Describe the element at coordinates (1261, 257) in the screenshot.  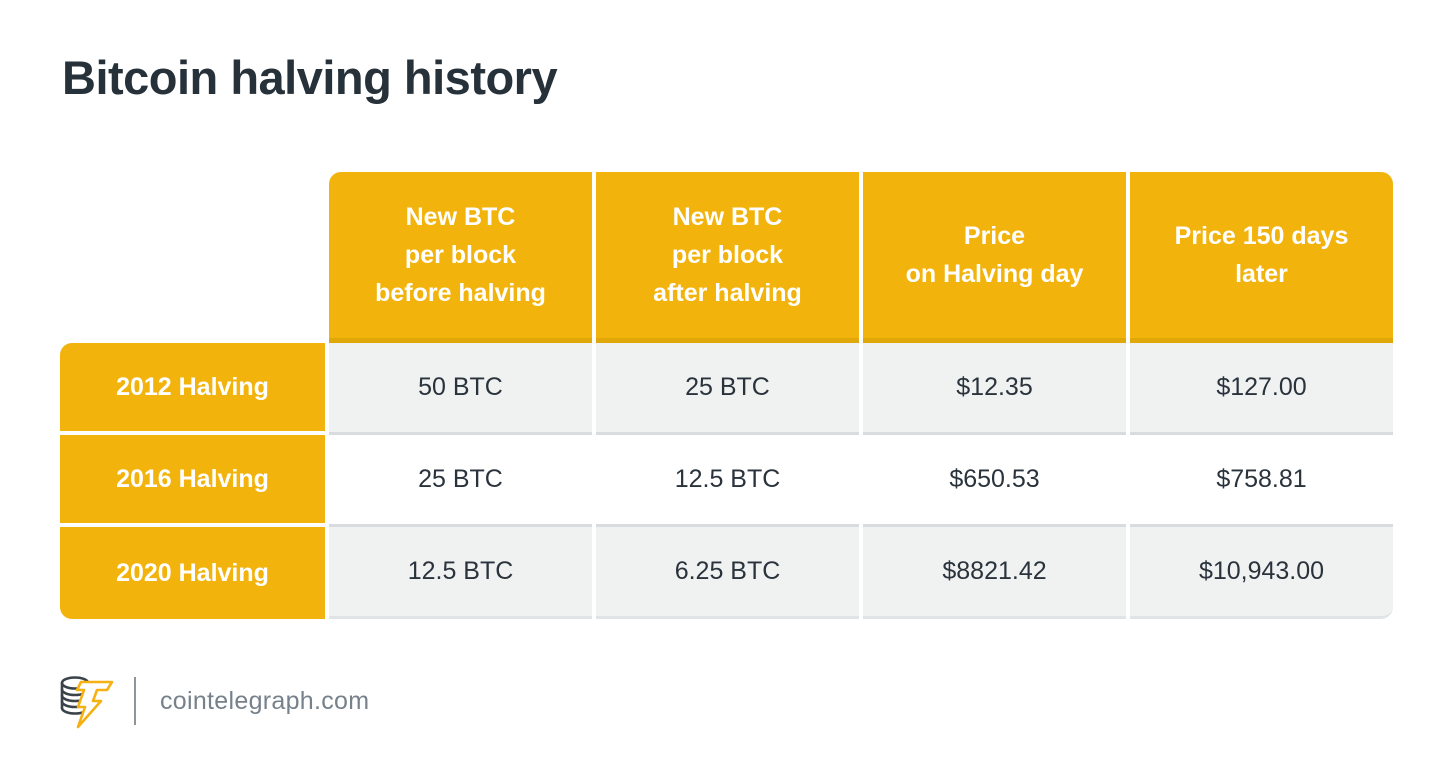
I see `column-header-price-150-days: Price 150 days later` at that location.